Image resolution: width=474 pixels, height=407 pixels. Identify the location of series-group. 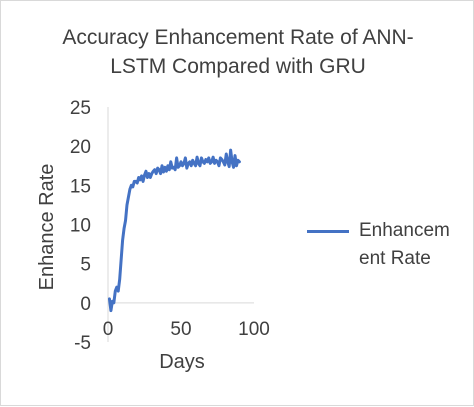
(174, 230).